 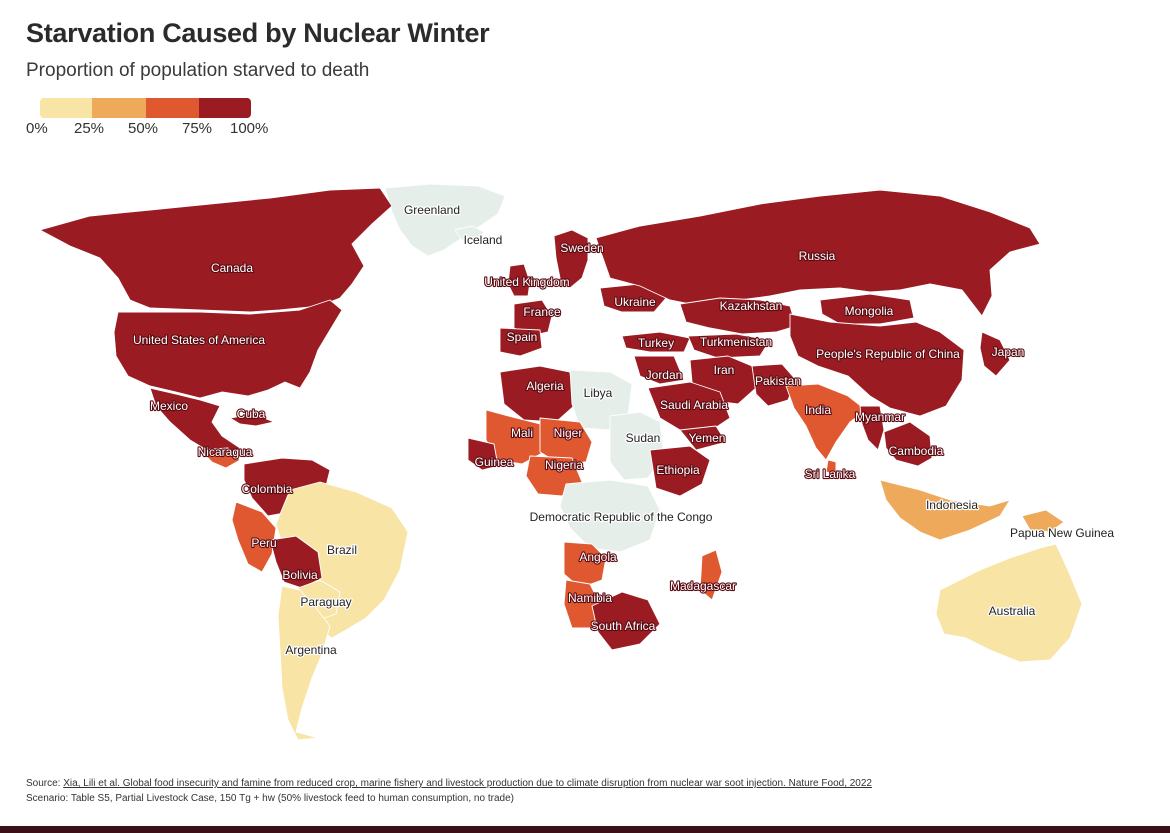 What do you see at coordinates (1008, 352) in the screenshot?
I see `label-japan: Japan` at bounding box center [1008, 352].